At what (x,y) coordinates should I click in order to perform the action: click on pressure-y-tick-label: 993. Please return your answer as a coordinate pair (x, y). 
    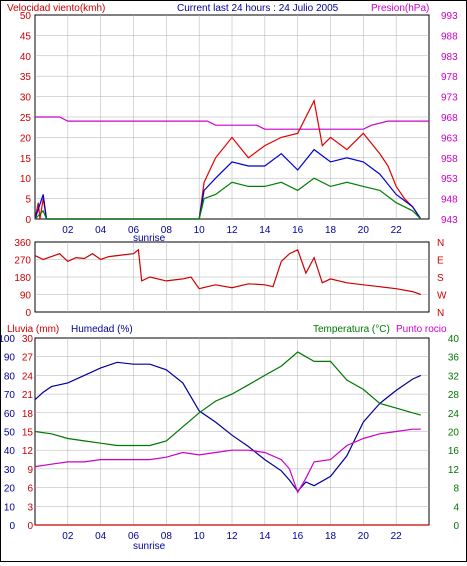
    Looking at the image, I should click on (449, 16).